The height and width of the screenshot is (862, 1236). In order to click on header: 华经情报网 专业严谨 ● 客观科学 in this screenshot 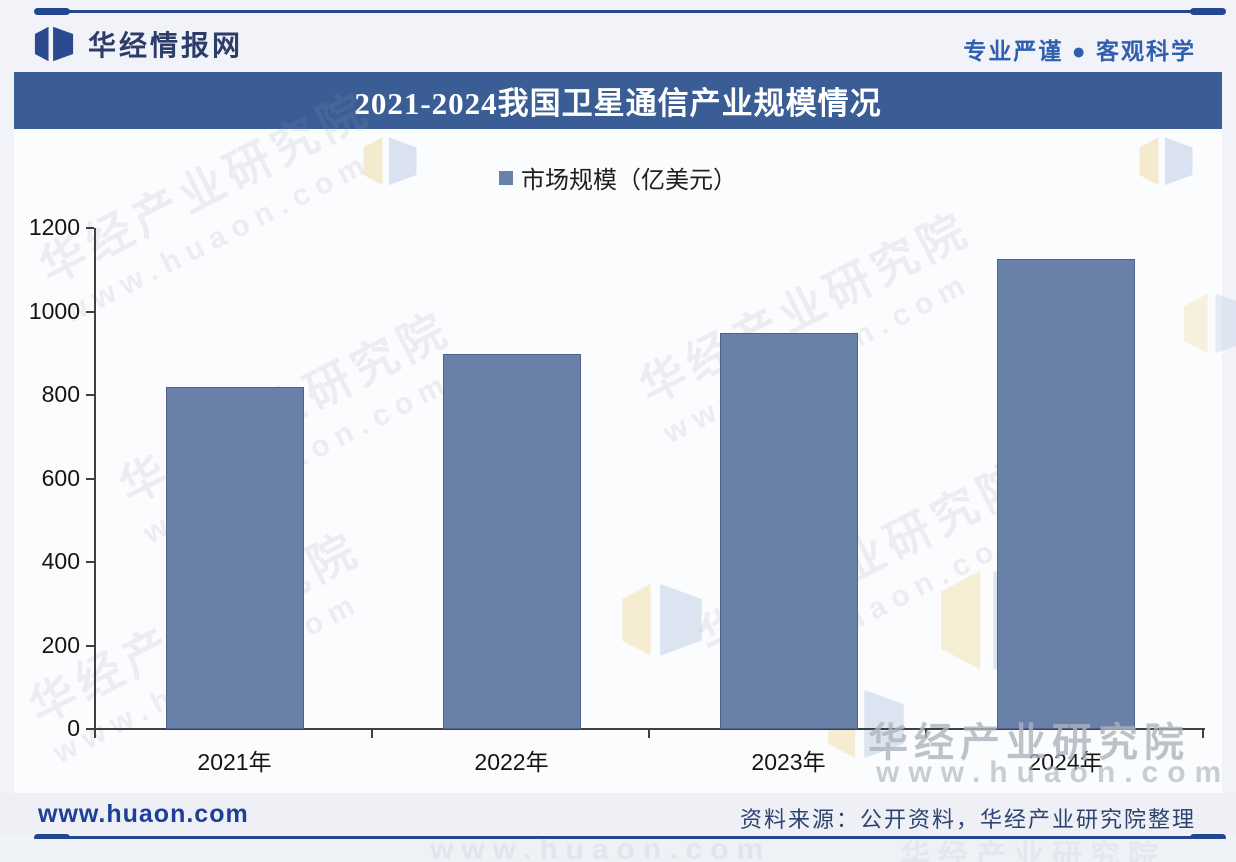, I will do `click(618, 44)`.